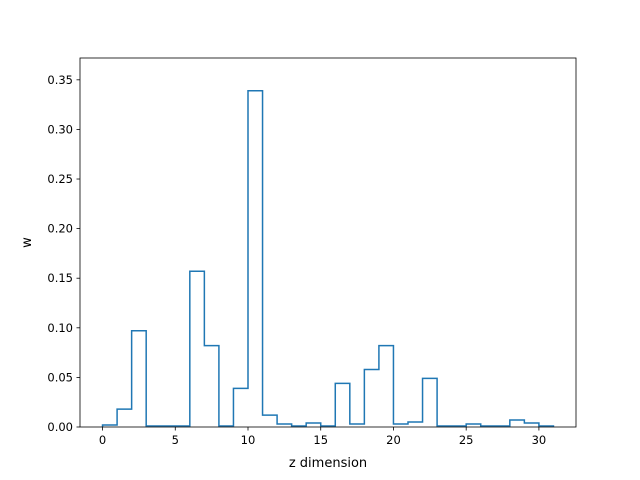  What do you see at coordinates (60, 229) in the screenshot?
I see `y-tick-label: 0.20` at bounding box center [60, 229].